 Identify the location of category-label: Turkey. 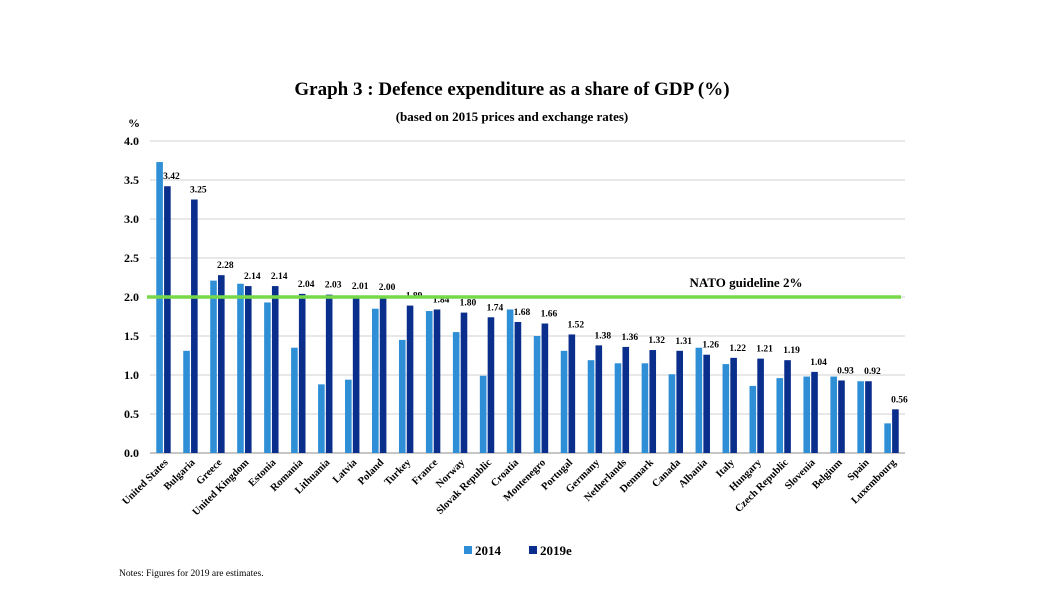
(398, 472).